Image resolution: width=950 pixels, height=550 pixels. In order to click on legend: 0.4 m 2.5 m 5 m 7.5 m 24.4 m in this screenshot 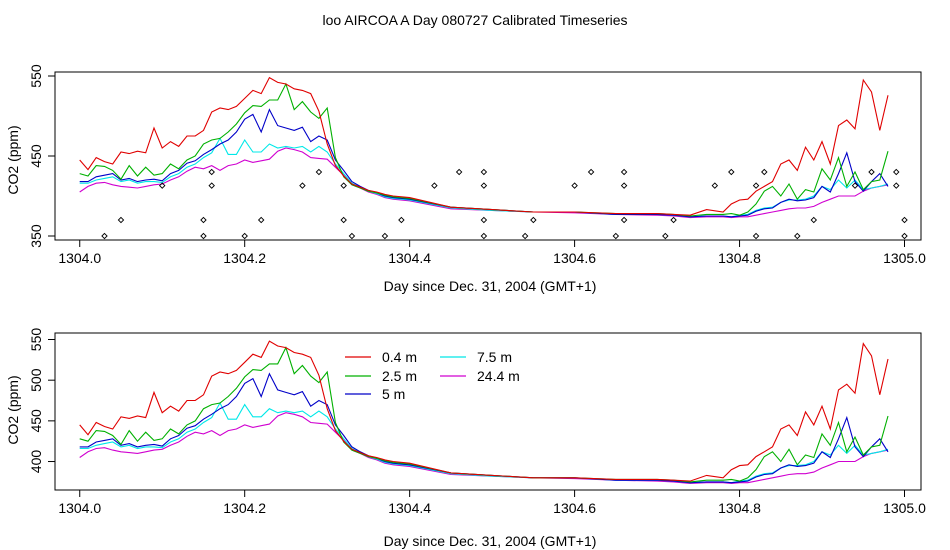, I will do `click(432, 375)`.